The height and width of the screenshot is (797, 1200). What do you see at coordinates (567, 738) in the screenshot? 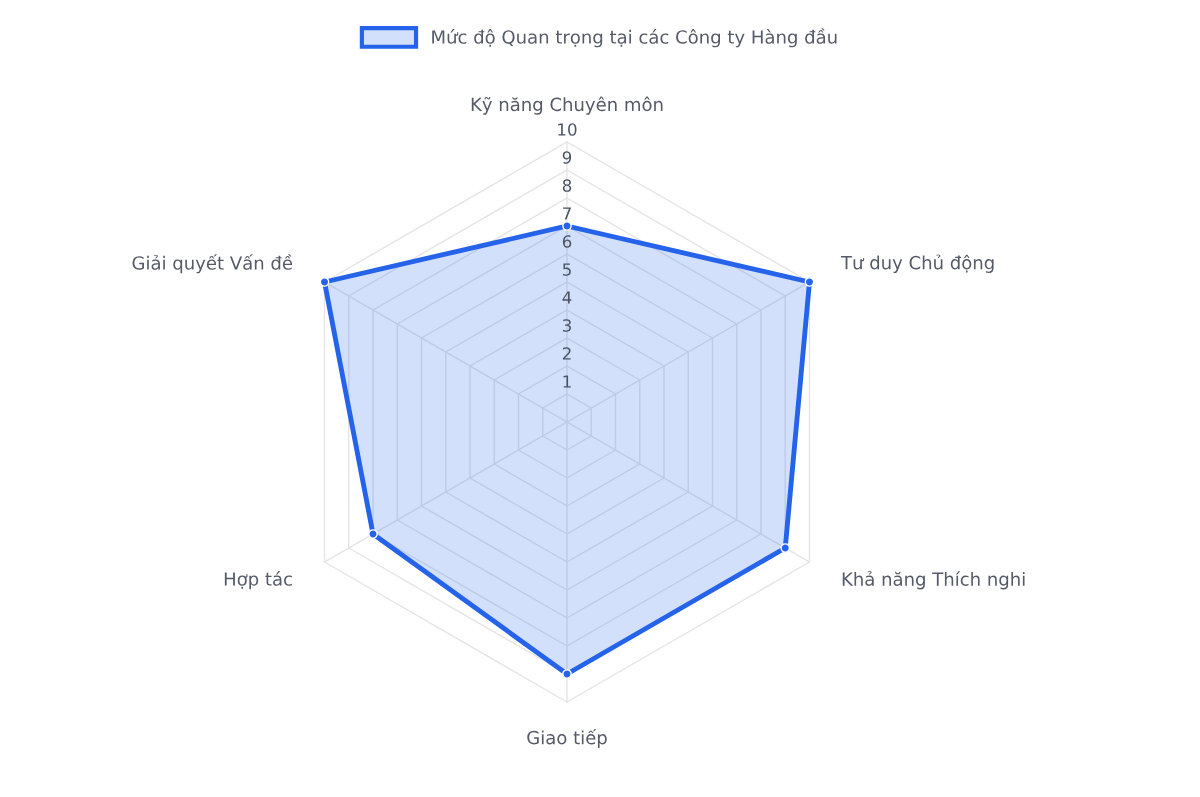
I see `spoke-label: Giao tiếp` at bounding box center [567, 738].